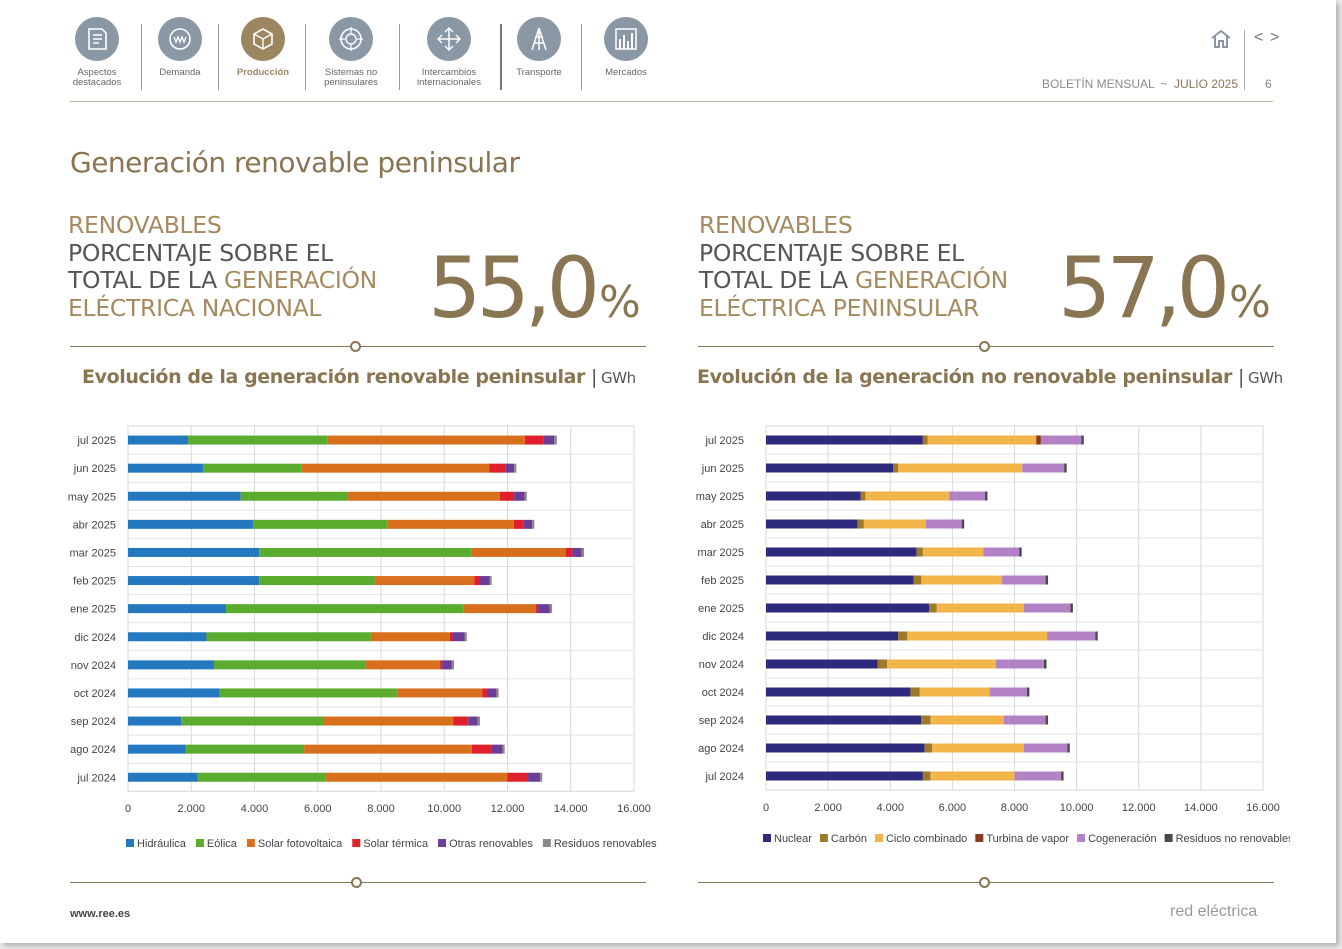 The height and width of the screenshot is (949, 1342). Describe the element at coordinates (539, 72) in the screenshot. I see `nav-label: Transporte` at that location.